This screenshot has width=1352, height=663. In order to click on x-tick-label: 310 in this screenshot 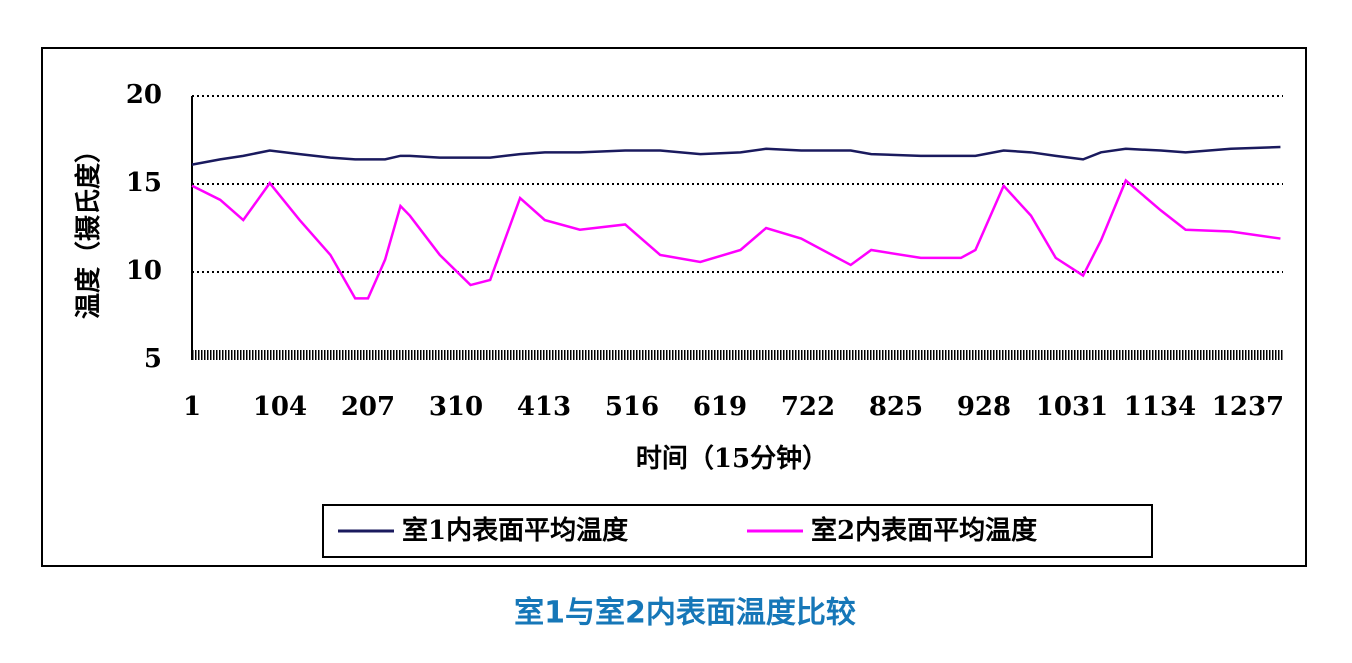, I will do `click(456, 407)`.